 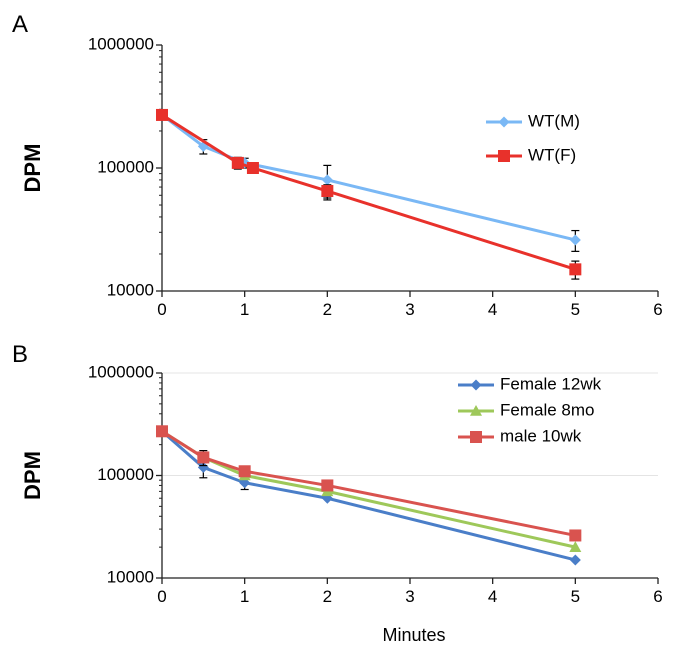 What do you see at coordinates (552, 154) in the screenshot?
I see `legend-label: WT(F)` at bounding box center [552, 154].